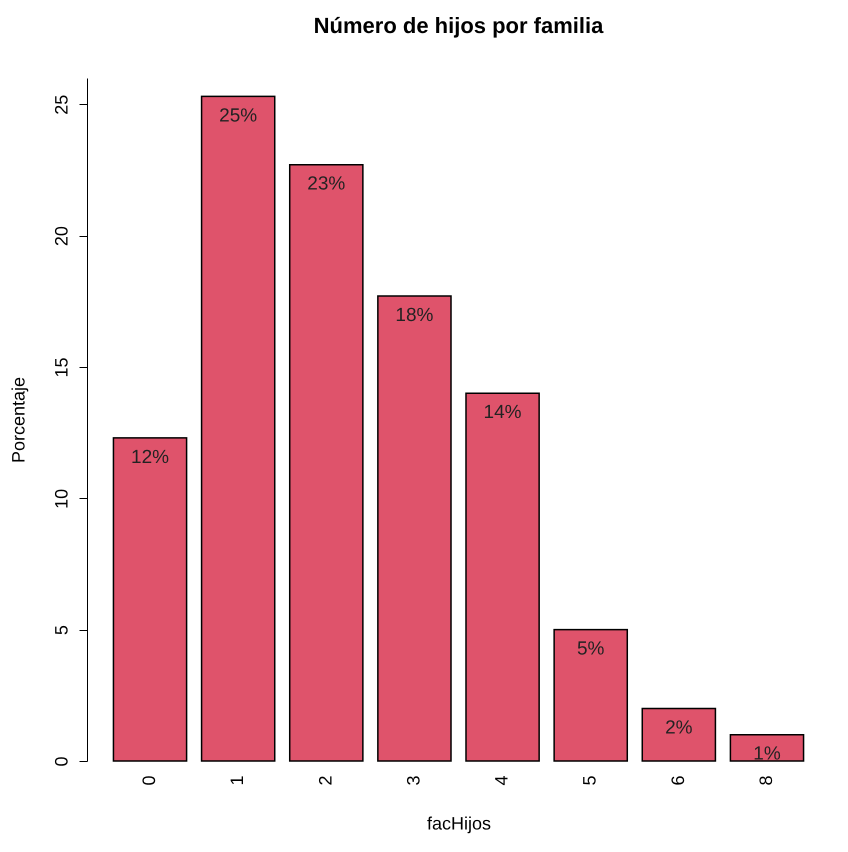  Describe the element at coordinates (590, 649) in the screenshot. I see `data-label: 5%` at that location.